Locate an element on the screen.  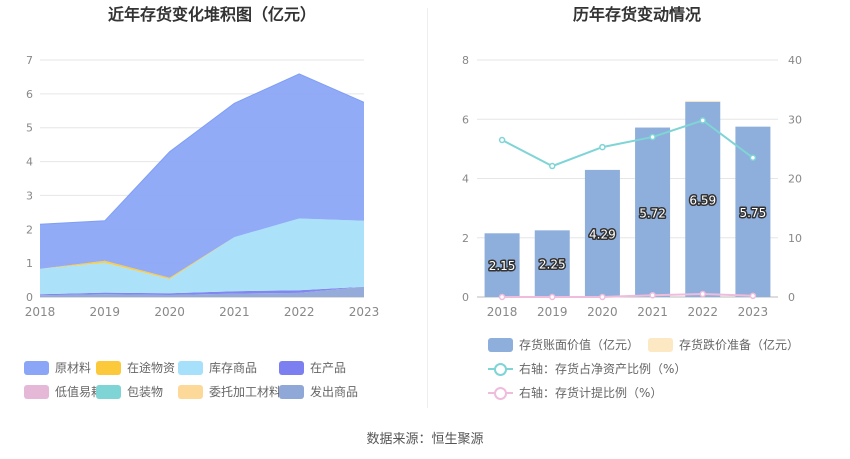
legend-label: 发出商品 is located at coordinates (334, 392).